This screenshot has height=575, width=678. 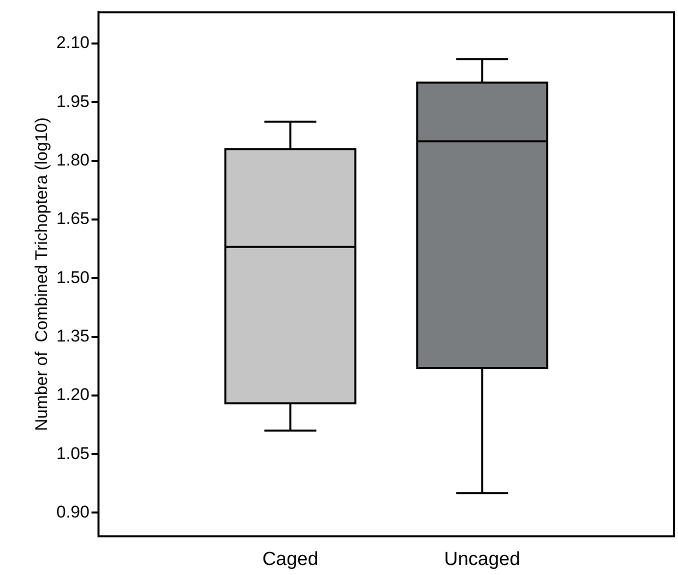 What do you see at coordinates (73, 453) in the screenshot?
I see `y-tick-label: 1.05` at bounding box center [73, 453].